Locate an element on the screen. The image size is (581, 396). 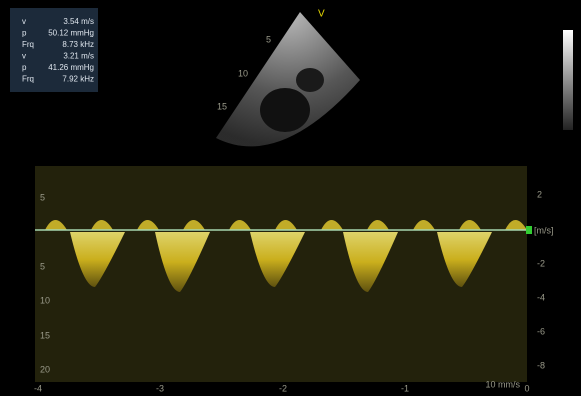
time-scale-label: -1 is located at coordinates (405, 388).